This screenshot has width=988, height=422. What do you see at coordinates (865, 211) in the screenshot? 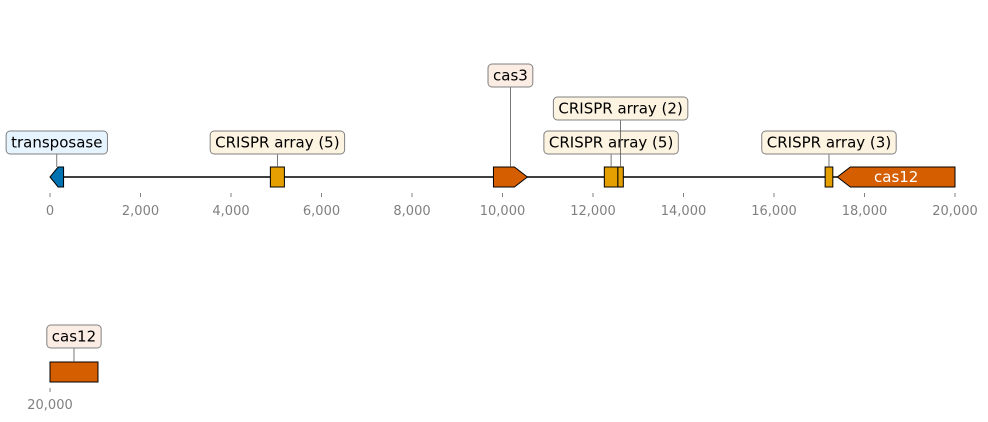
I see `axis-tick-label: 18,000` at bounding box center [865, 211].